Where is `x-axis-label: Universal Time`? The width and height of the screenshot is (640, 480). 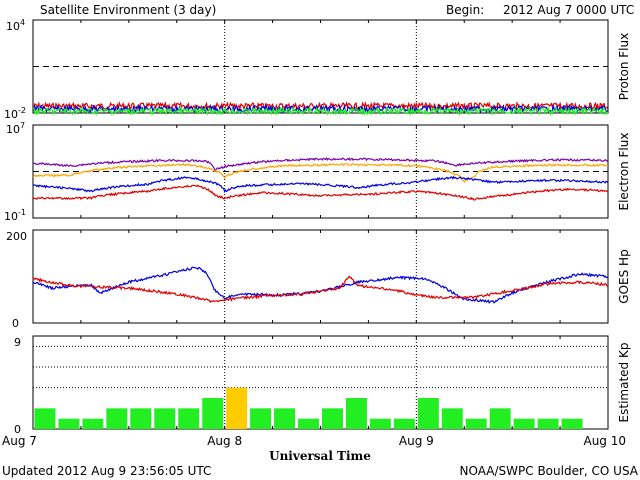
x-axis-label: Universal Time is located at coordinates (320, 456).